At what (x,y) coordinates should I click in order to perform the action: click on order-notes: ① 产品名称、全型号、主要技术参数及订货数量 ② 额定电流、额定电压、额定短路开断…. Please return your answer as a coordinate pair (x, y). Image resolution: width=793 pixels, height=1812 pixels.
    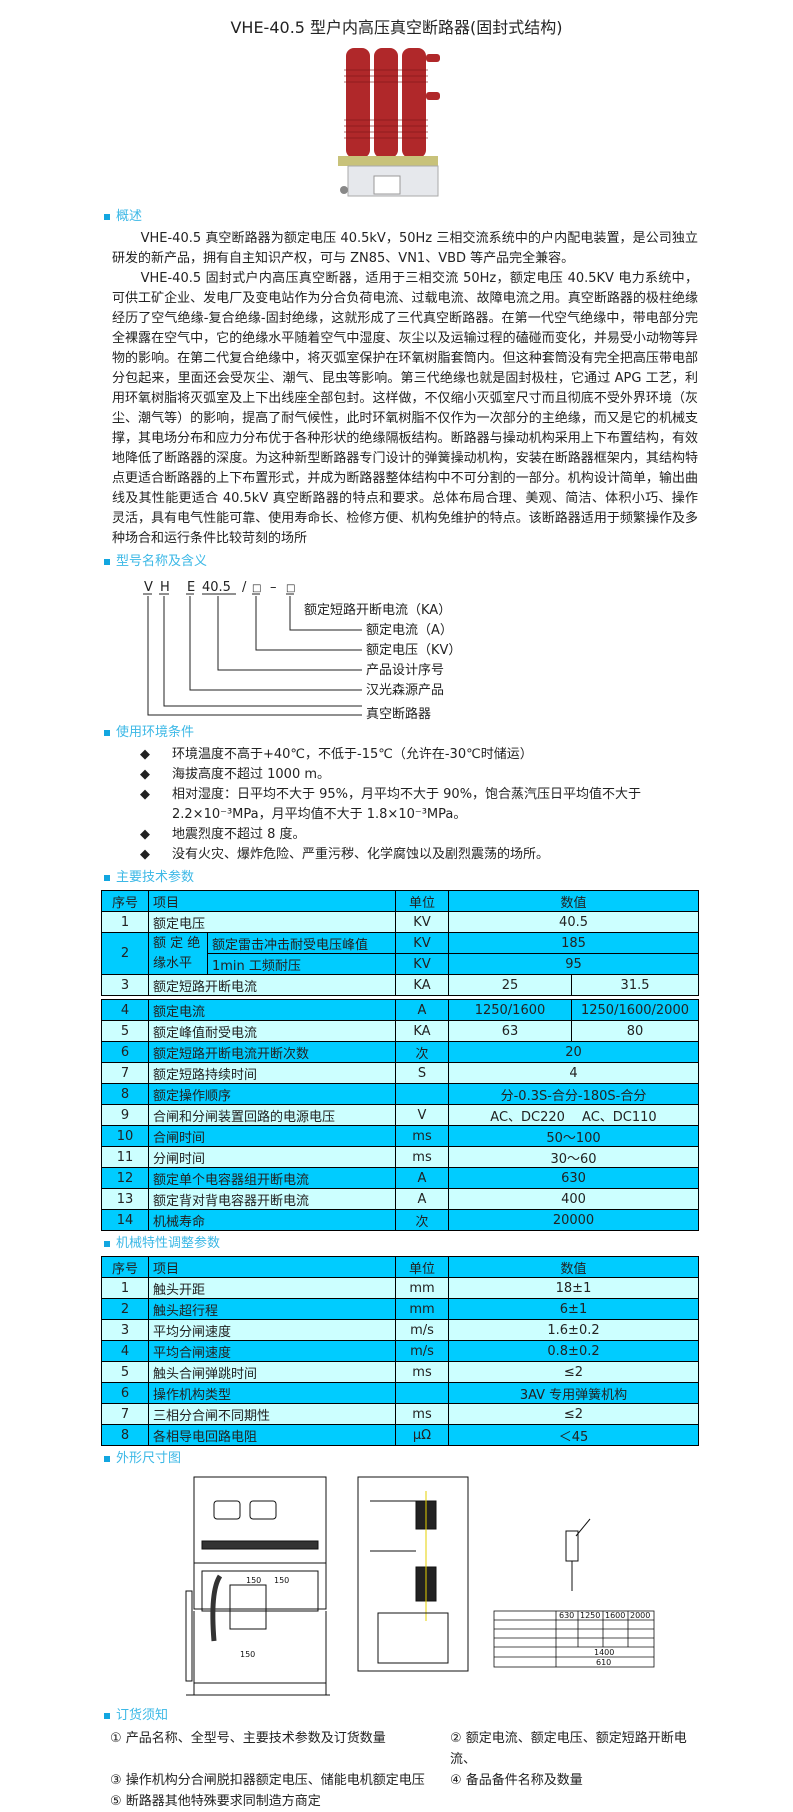
    Looking at the image, I should click on (404, 1770).